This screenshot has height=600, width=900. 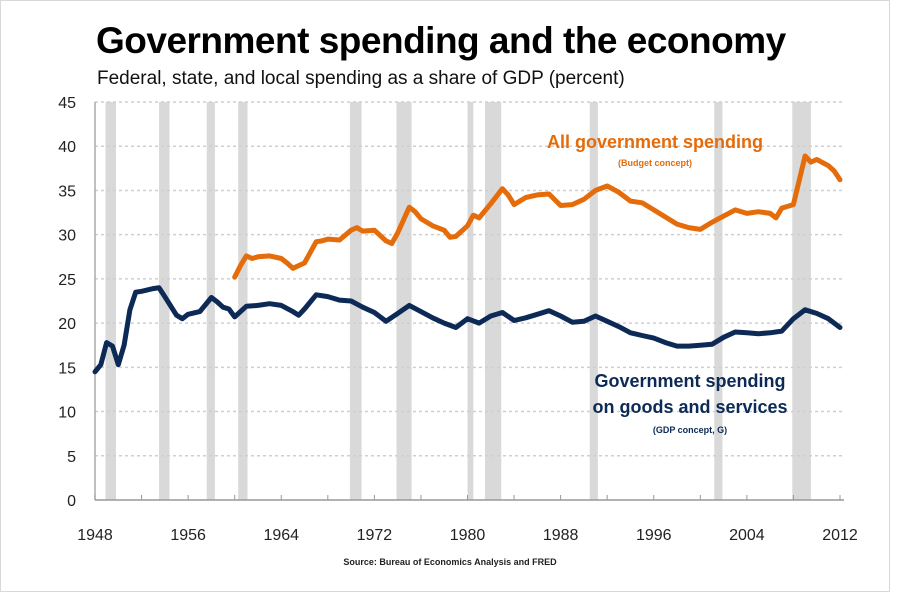 What do you see at coordinates (747, 535) in the screenshot?
I see `x-tick-label: 2004` at bounding box center [747, 535].